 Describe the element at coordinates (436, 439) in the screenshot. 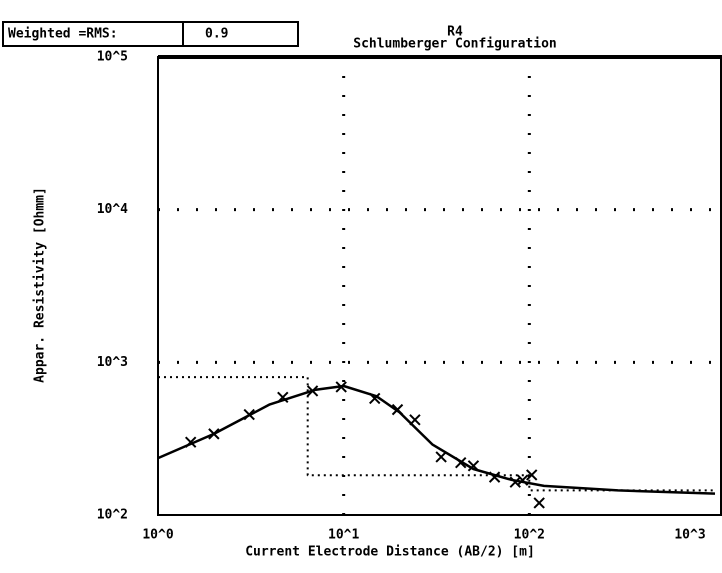

I see `fit-line` at that location.